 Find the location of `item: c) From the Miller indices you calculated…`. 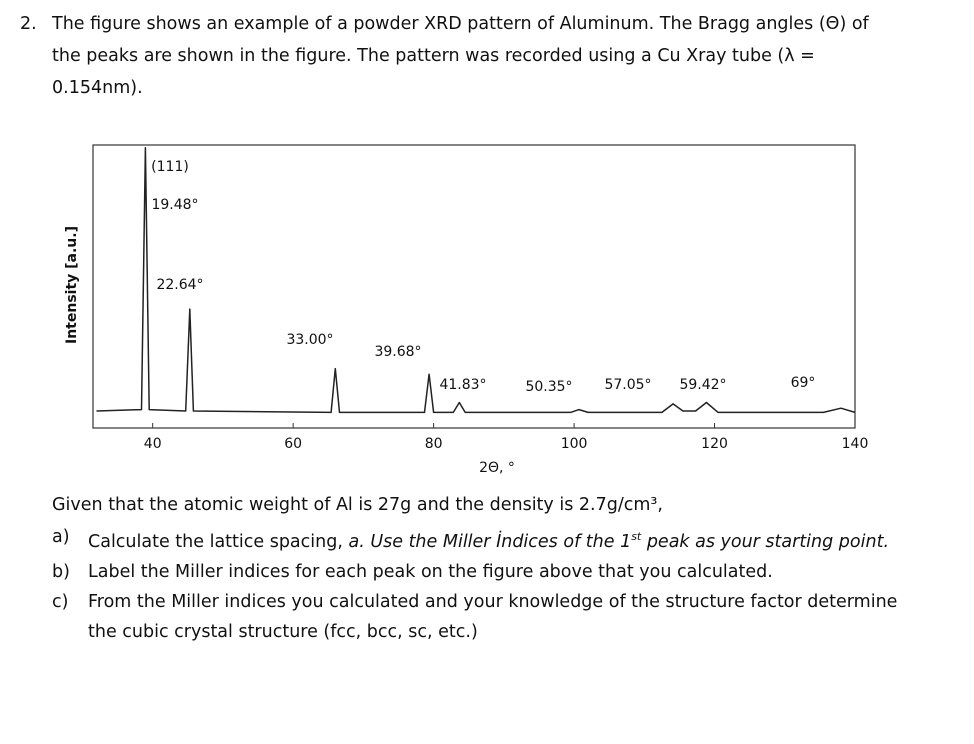

item: c) From the Miller indices you calculated… is located at coordinates (487, 617).